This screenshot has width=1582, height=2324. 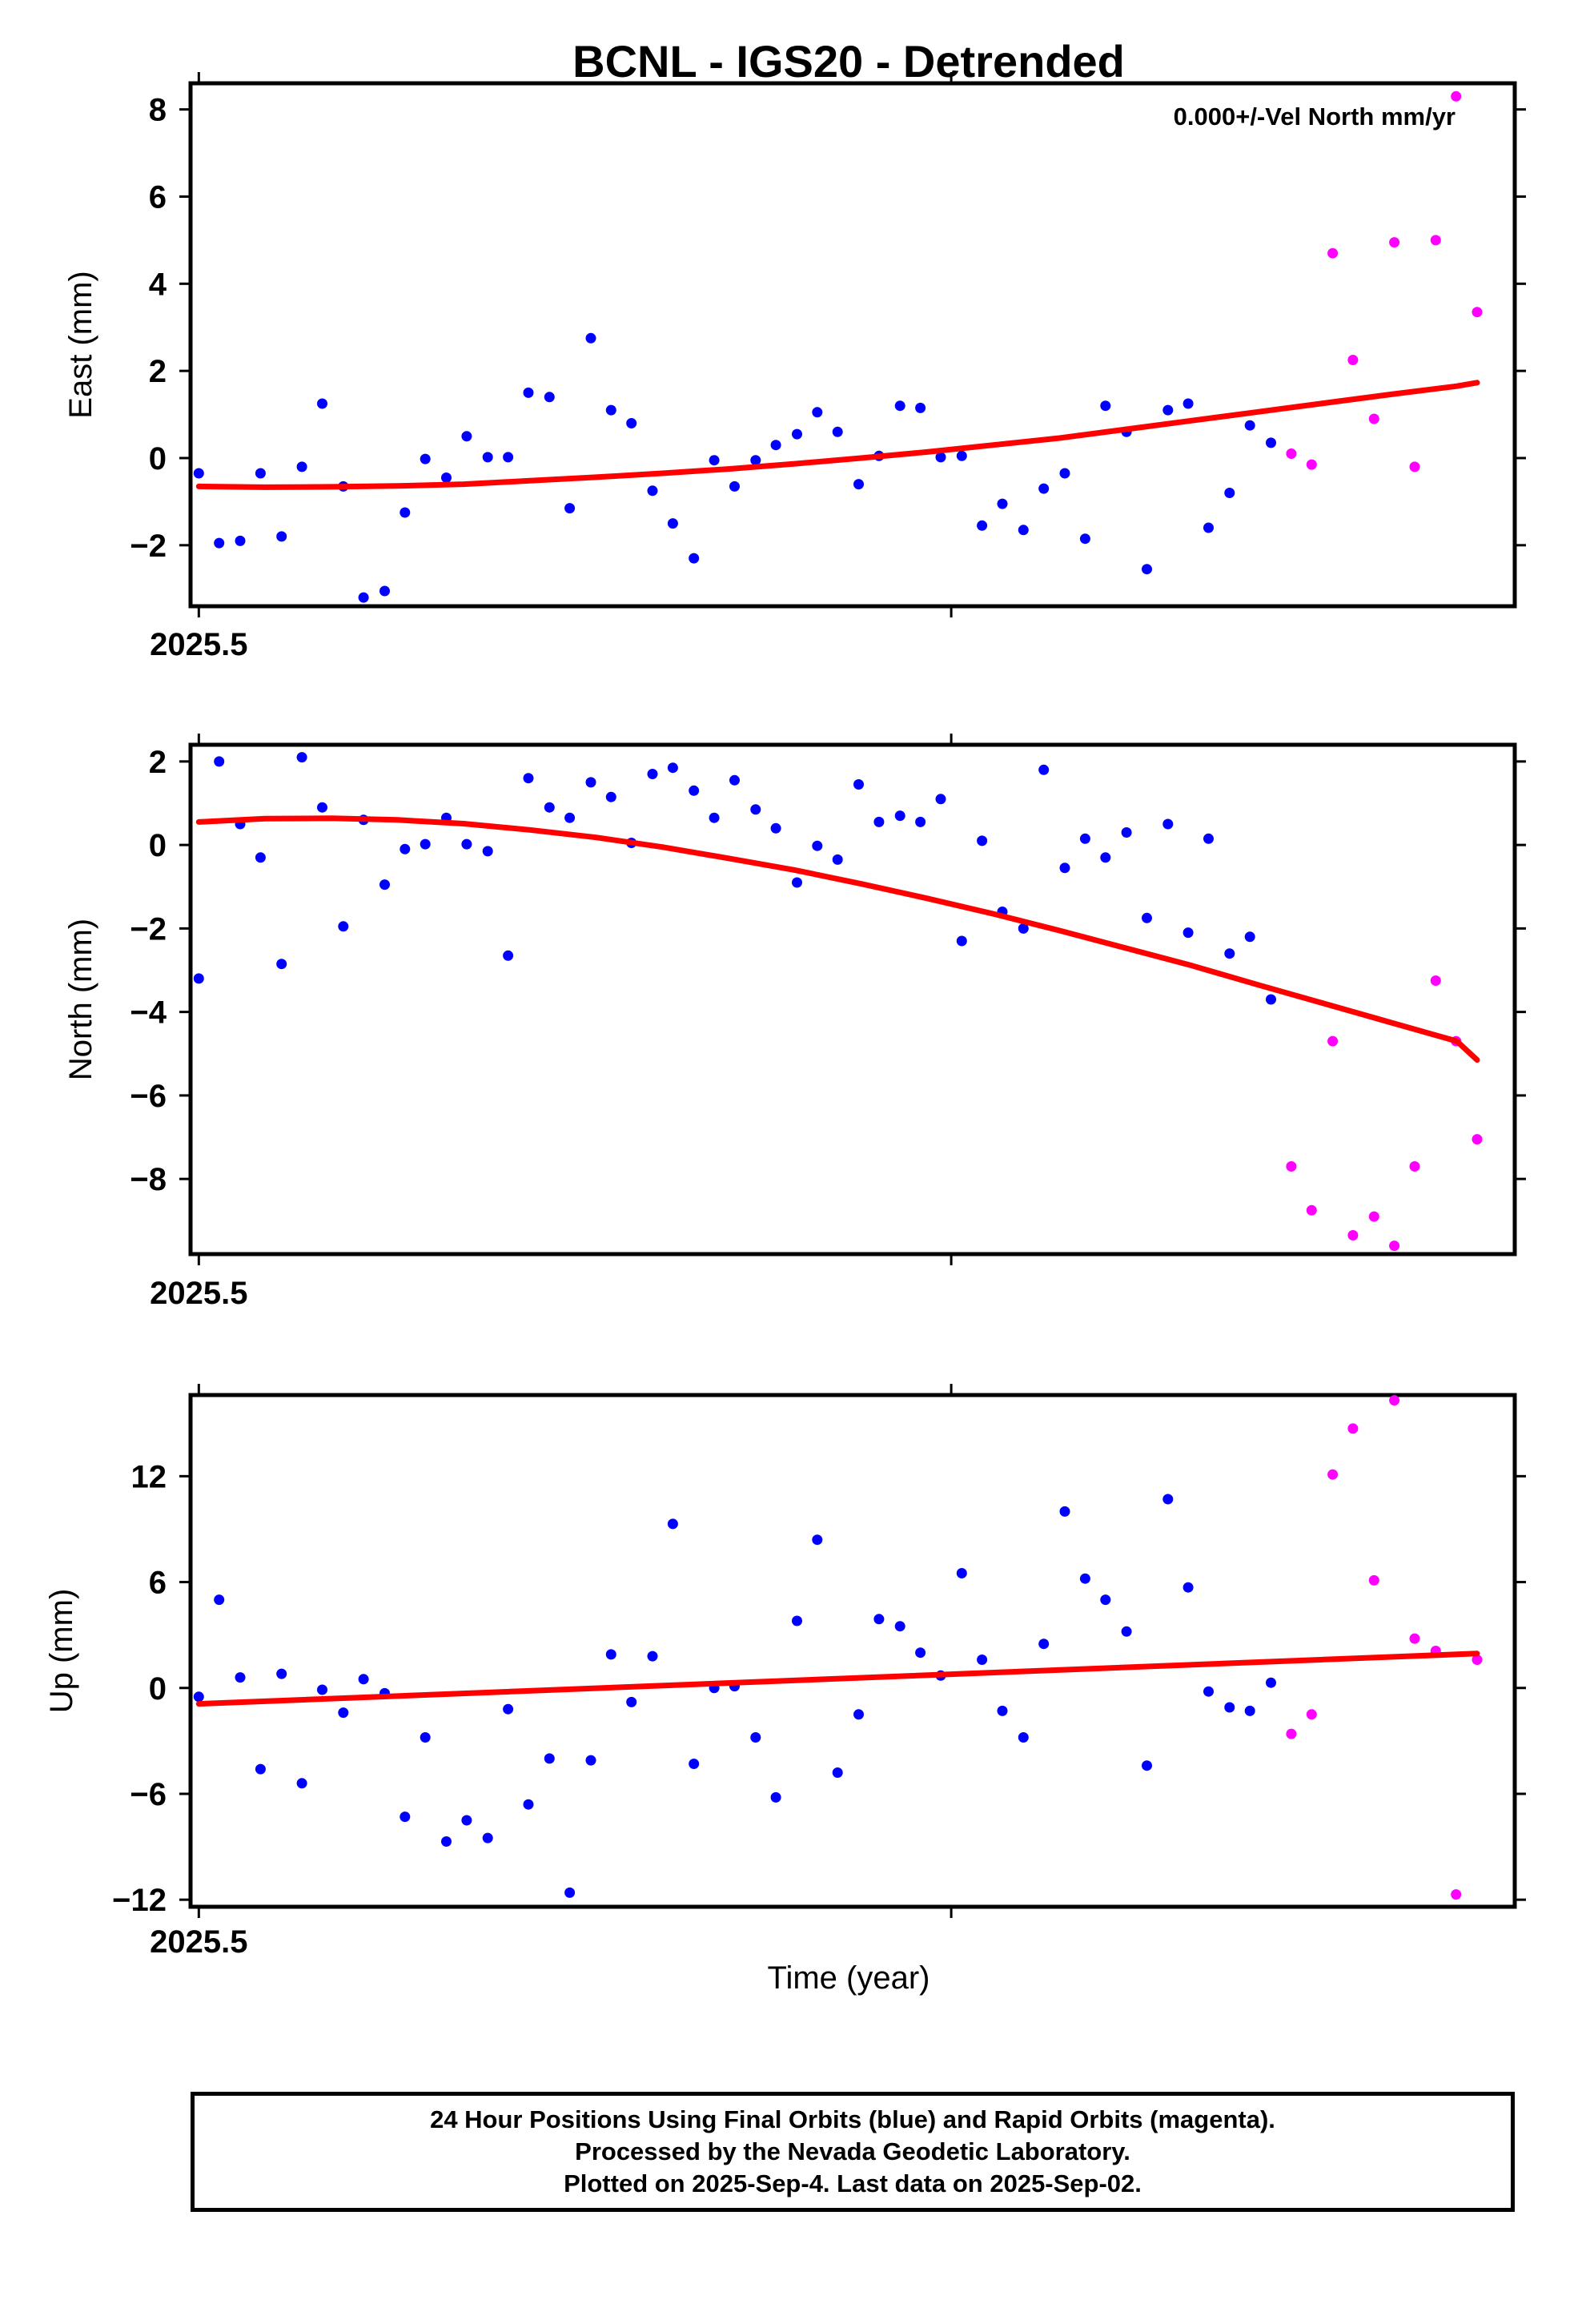 I want to click on east-ytick-label: 6, so click(x=158, y=197).